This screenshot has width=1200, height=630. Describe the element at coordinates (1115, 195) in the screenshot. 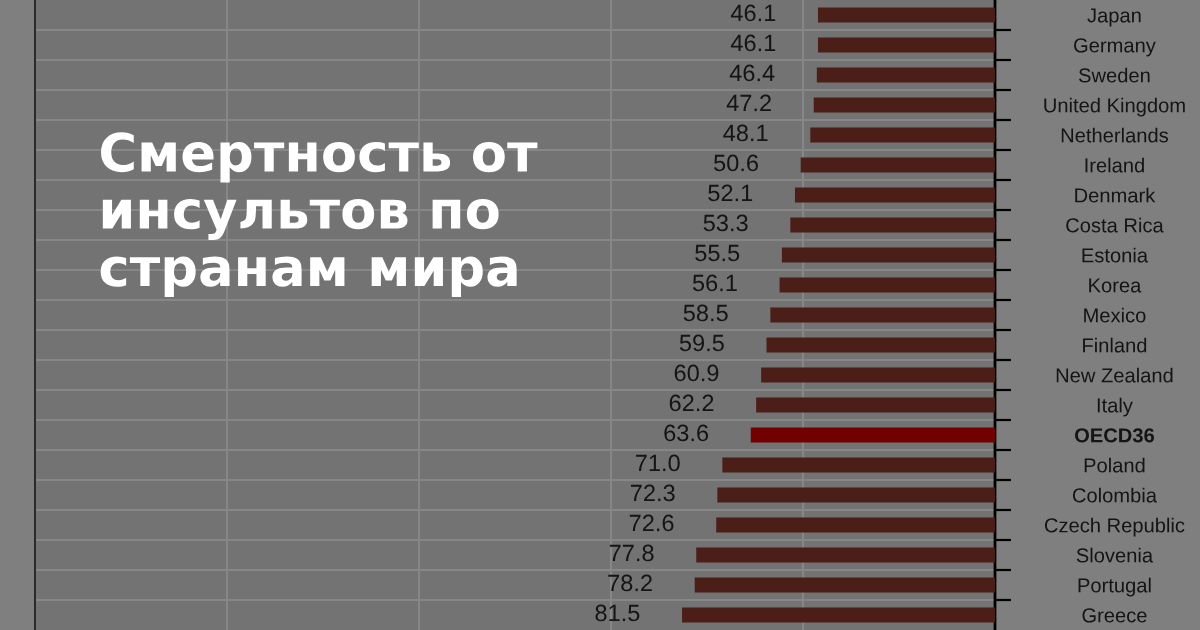

I see `y-tick-label: Denmark` at that location.